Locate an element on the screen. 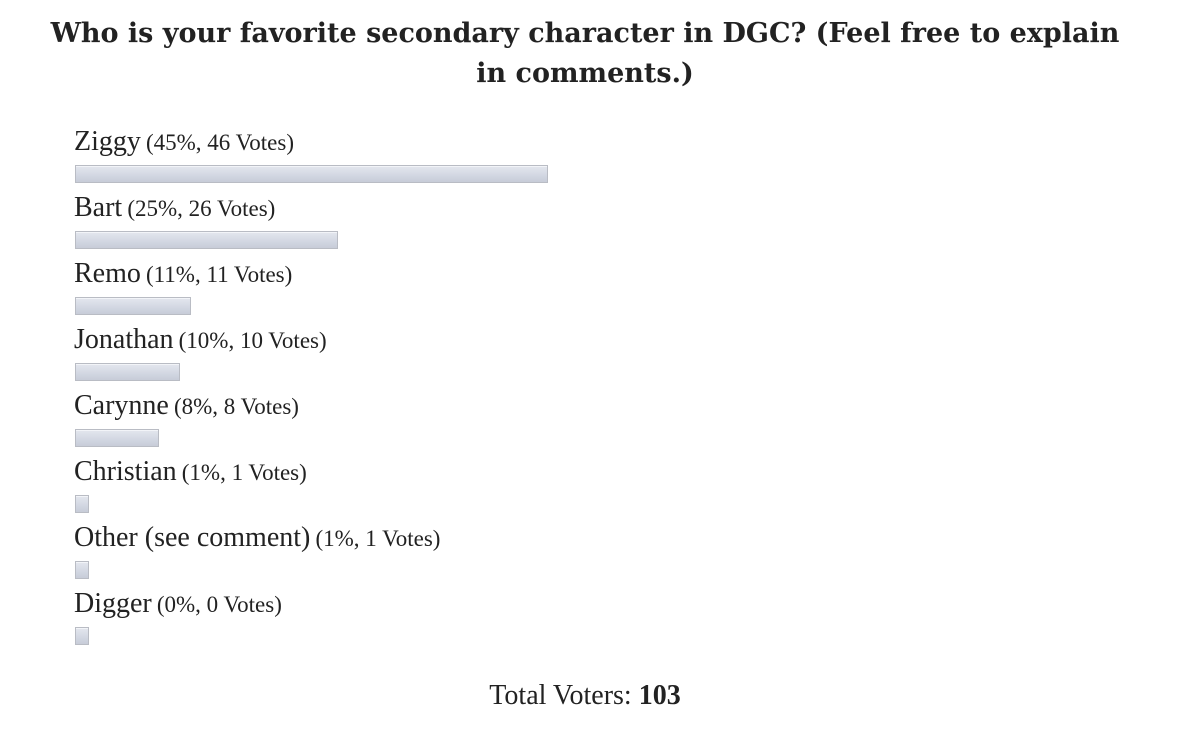 Image resolution: width=1190 pixels, height=744 pixels. poll-answer: Digger (0%, 0 Votes) is located at coordinates (574, 617).